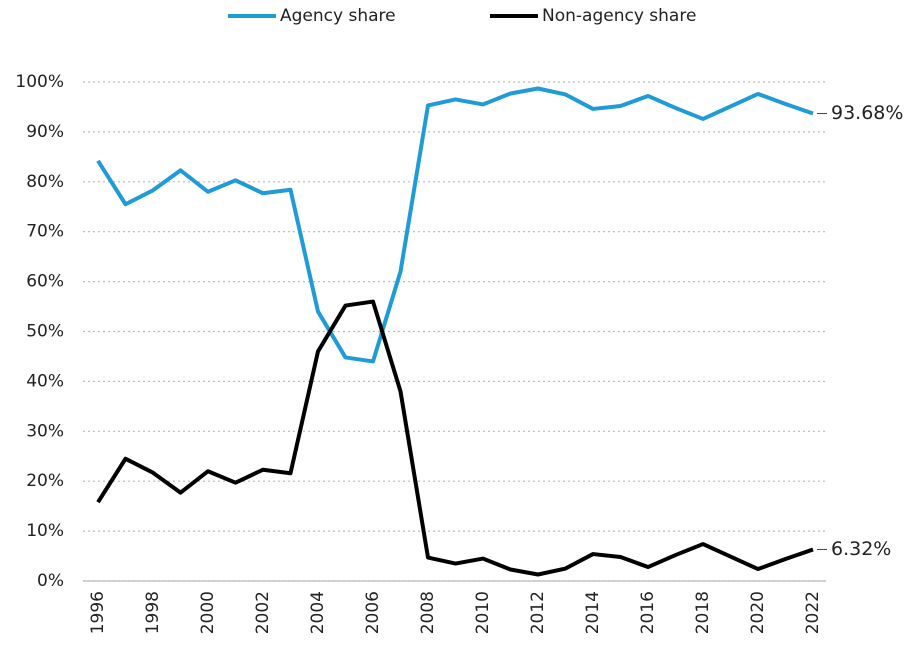 The image size is (921, 648). What do you see at coordinates (45, 332) in the screenshot?
I see `y-tick-label: 50%` at bounding box center [45, 332].